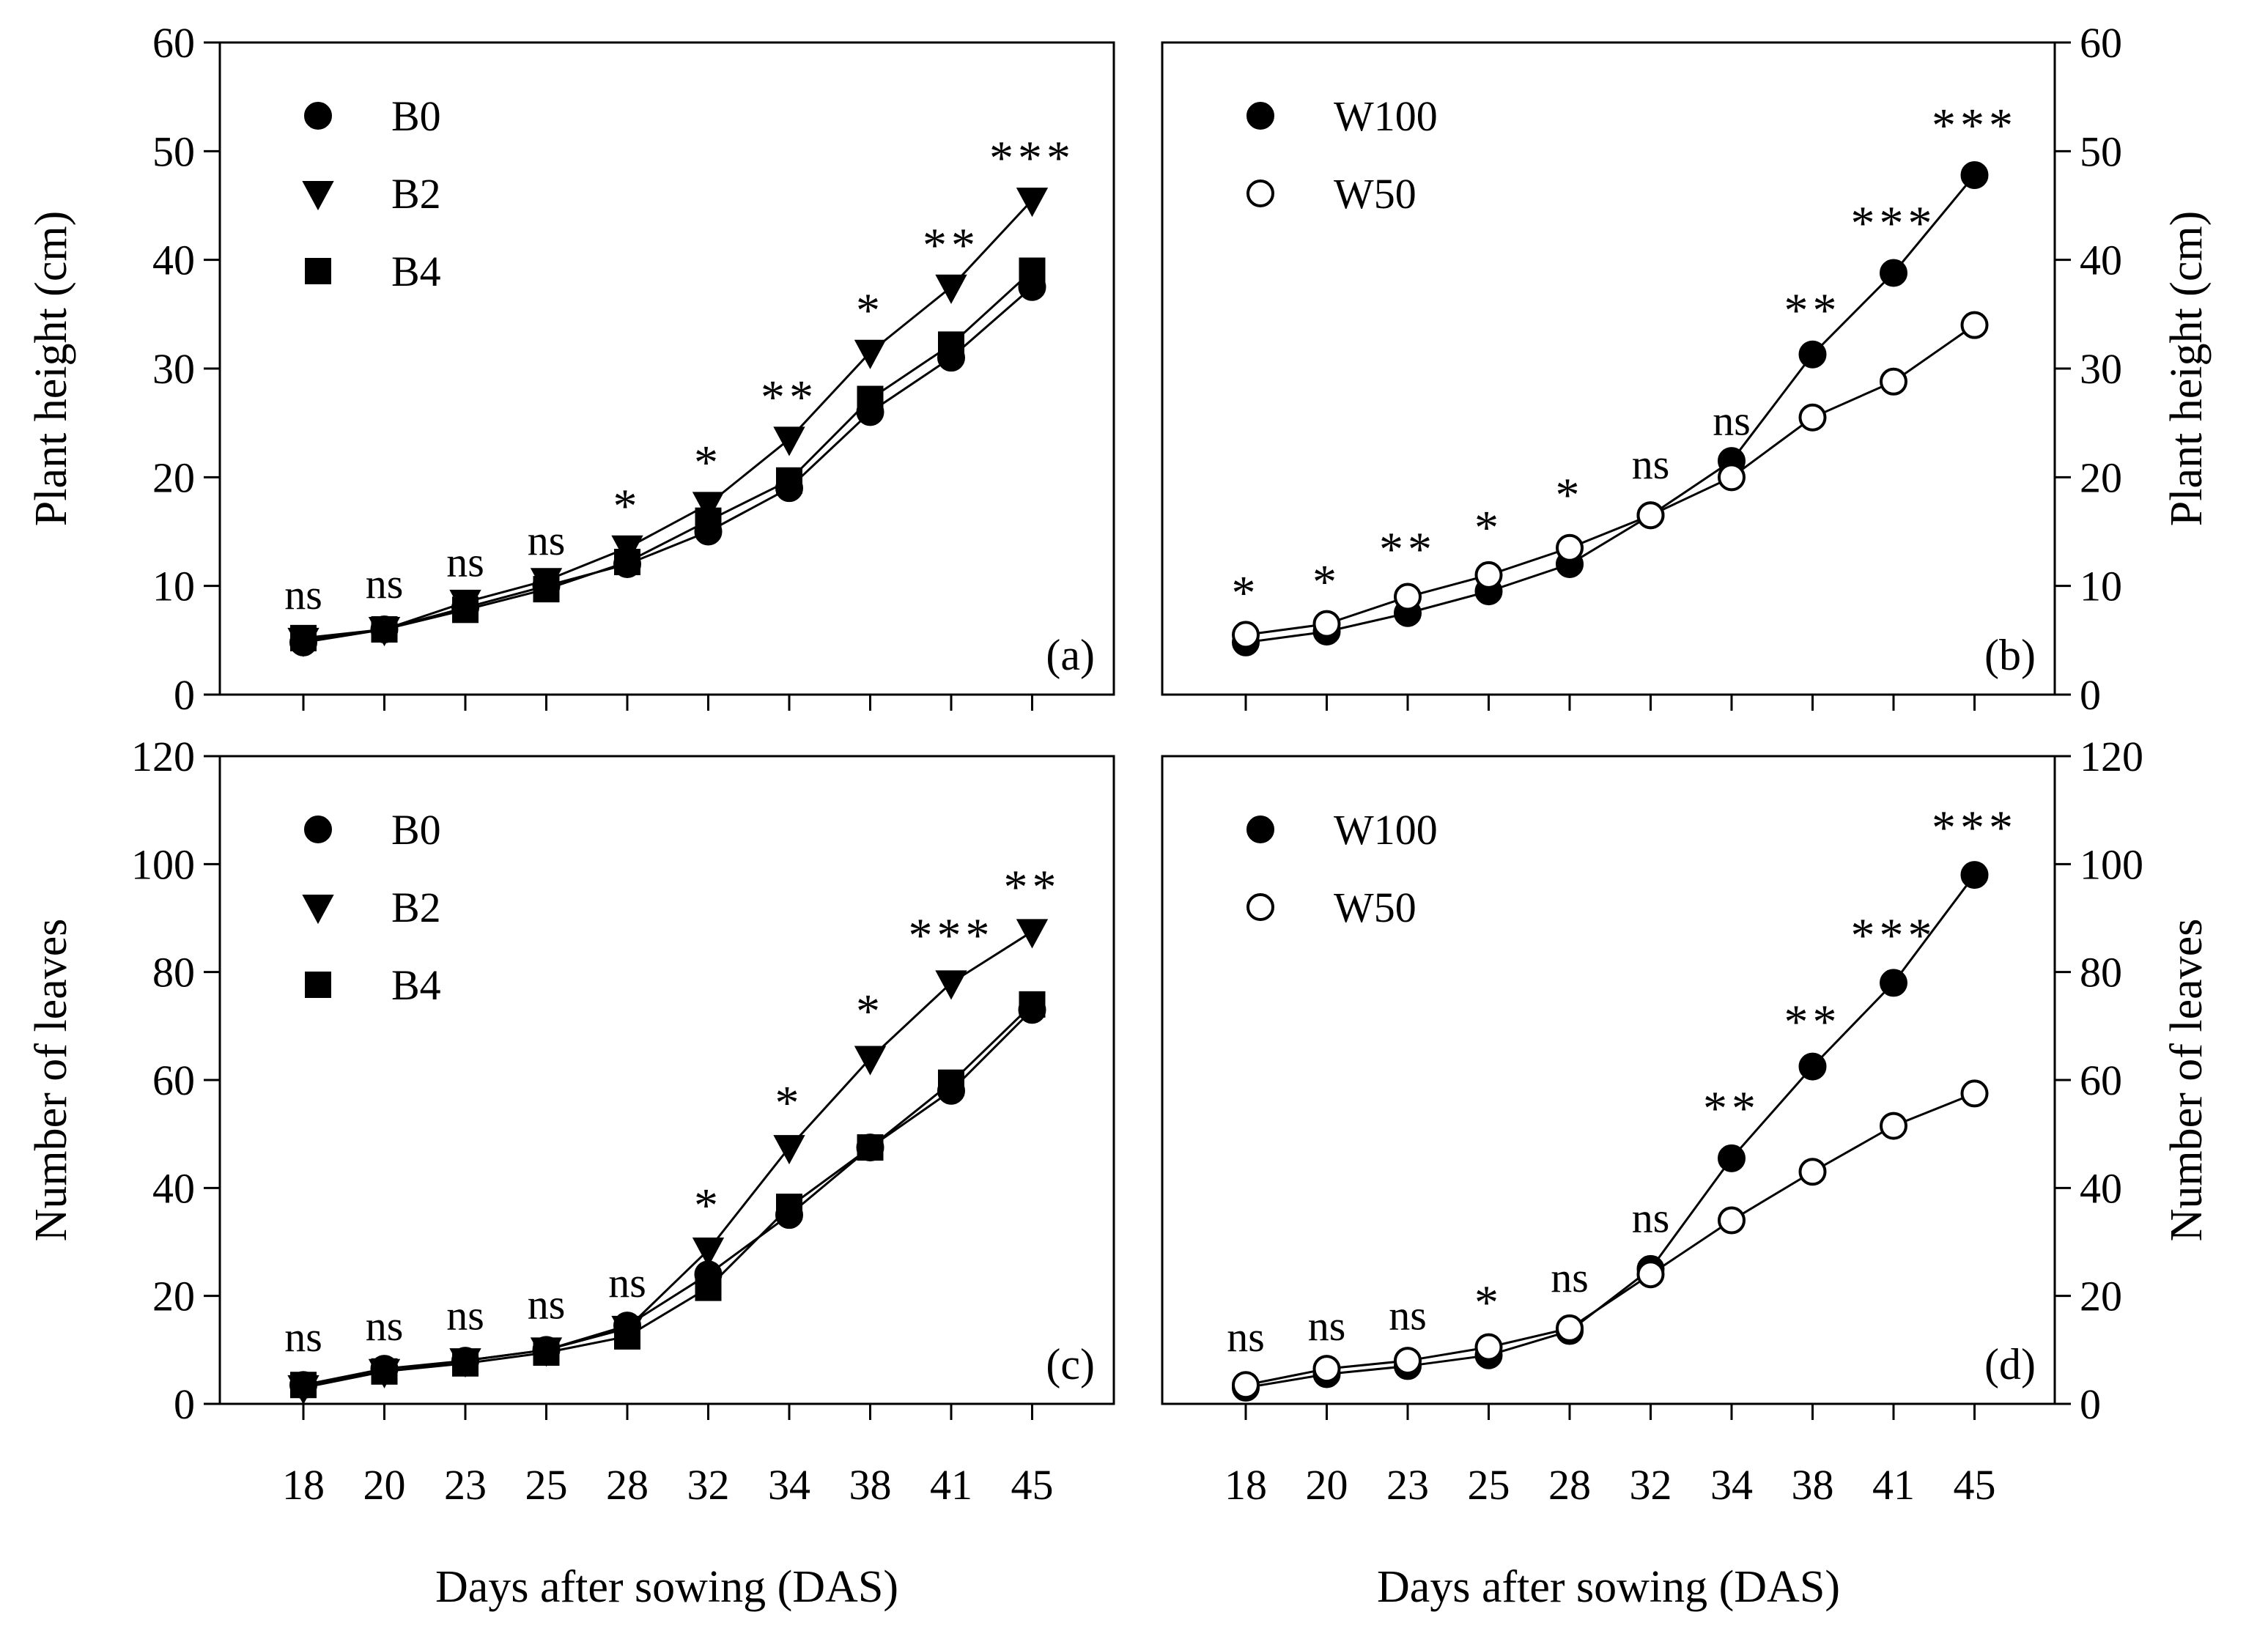  Describe the element at coordinates (2010, 655) in the screenshot. I see `panel-label: (b)` at that location.